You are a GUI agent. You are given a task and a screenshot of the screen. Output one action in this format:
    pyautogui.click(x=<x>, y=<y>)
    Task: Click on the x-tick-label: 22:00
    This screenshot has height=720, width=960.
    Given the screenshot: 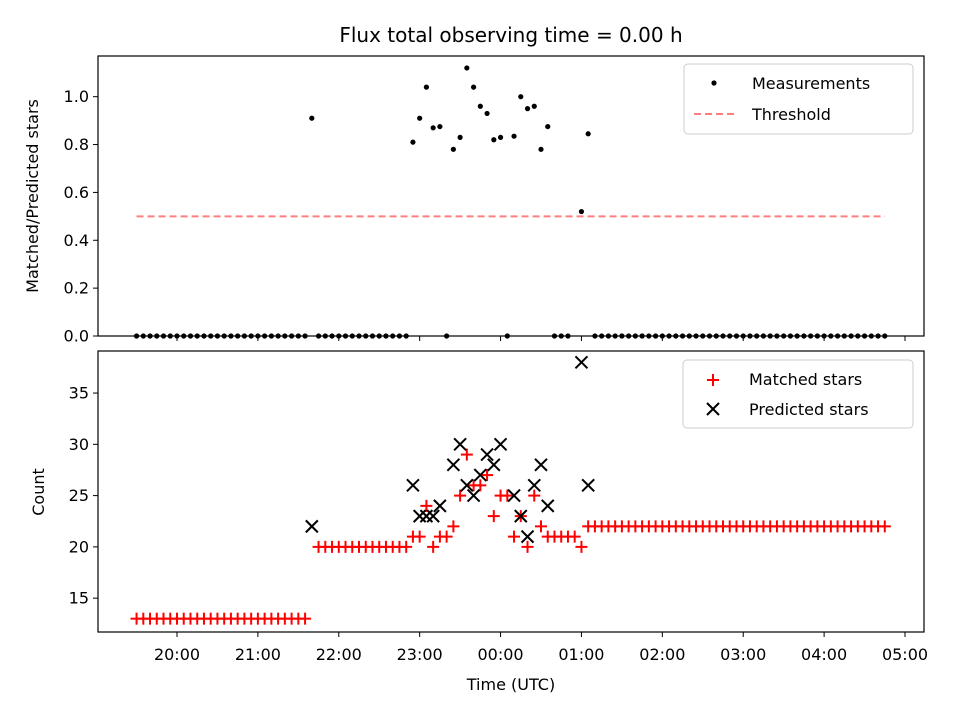 What is the action you would take?
    pyautogui.click(x=339, y=654)
    